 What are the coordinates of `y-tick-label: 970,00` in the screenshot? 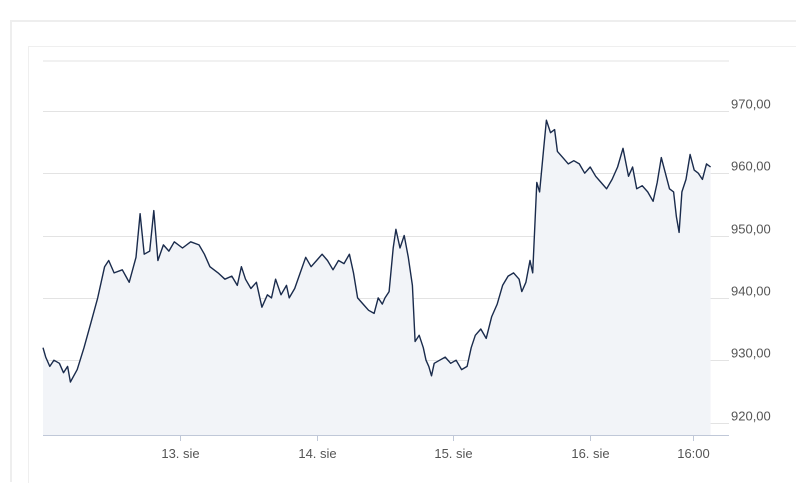 It's located at (751, 104).